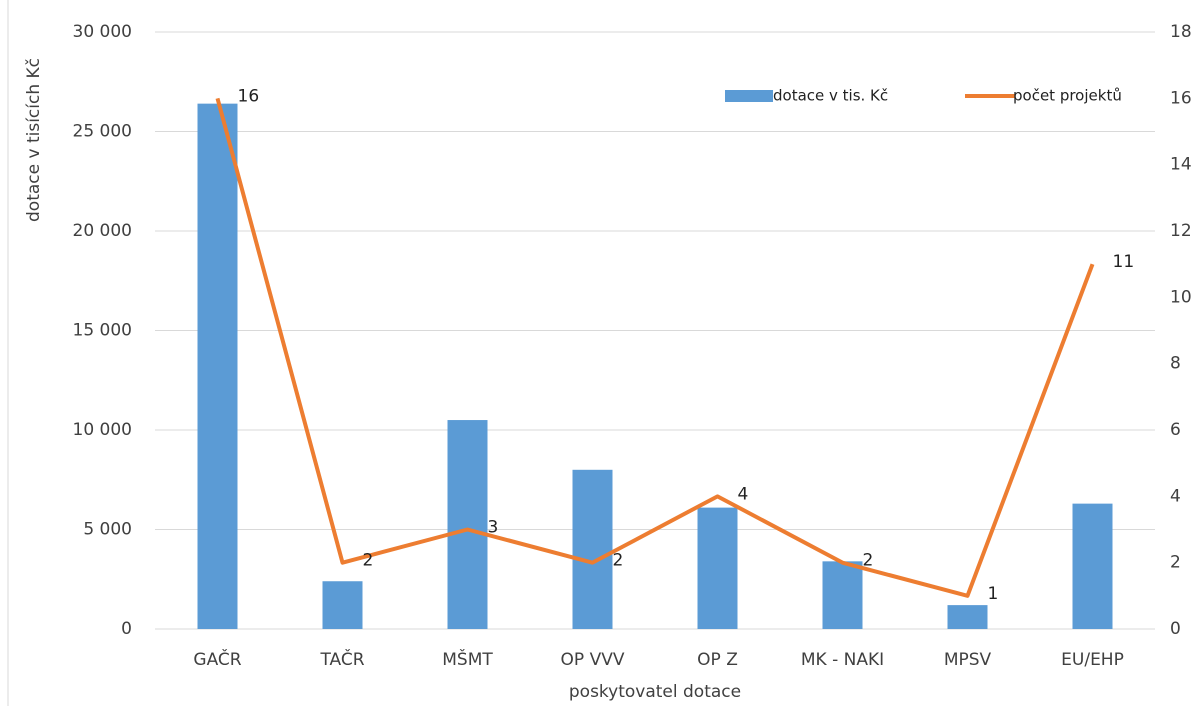  What do you see at coordinates (1175, 430) in the screenshot?
I see `y2-tick-label: 6` at bounding box center [1175, 430].